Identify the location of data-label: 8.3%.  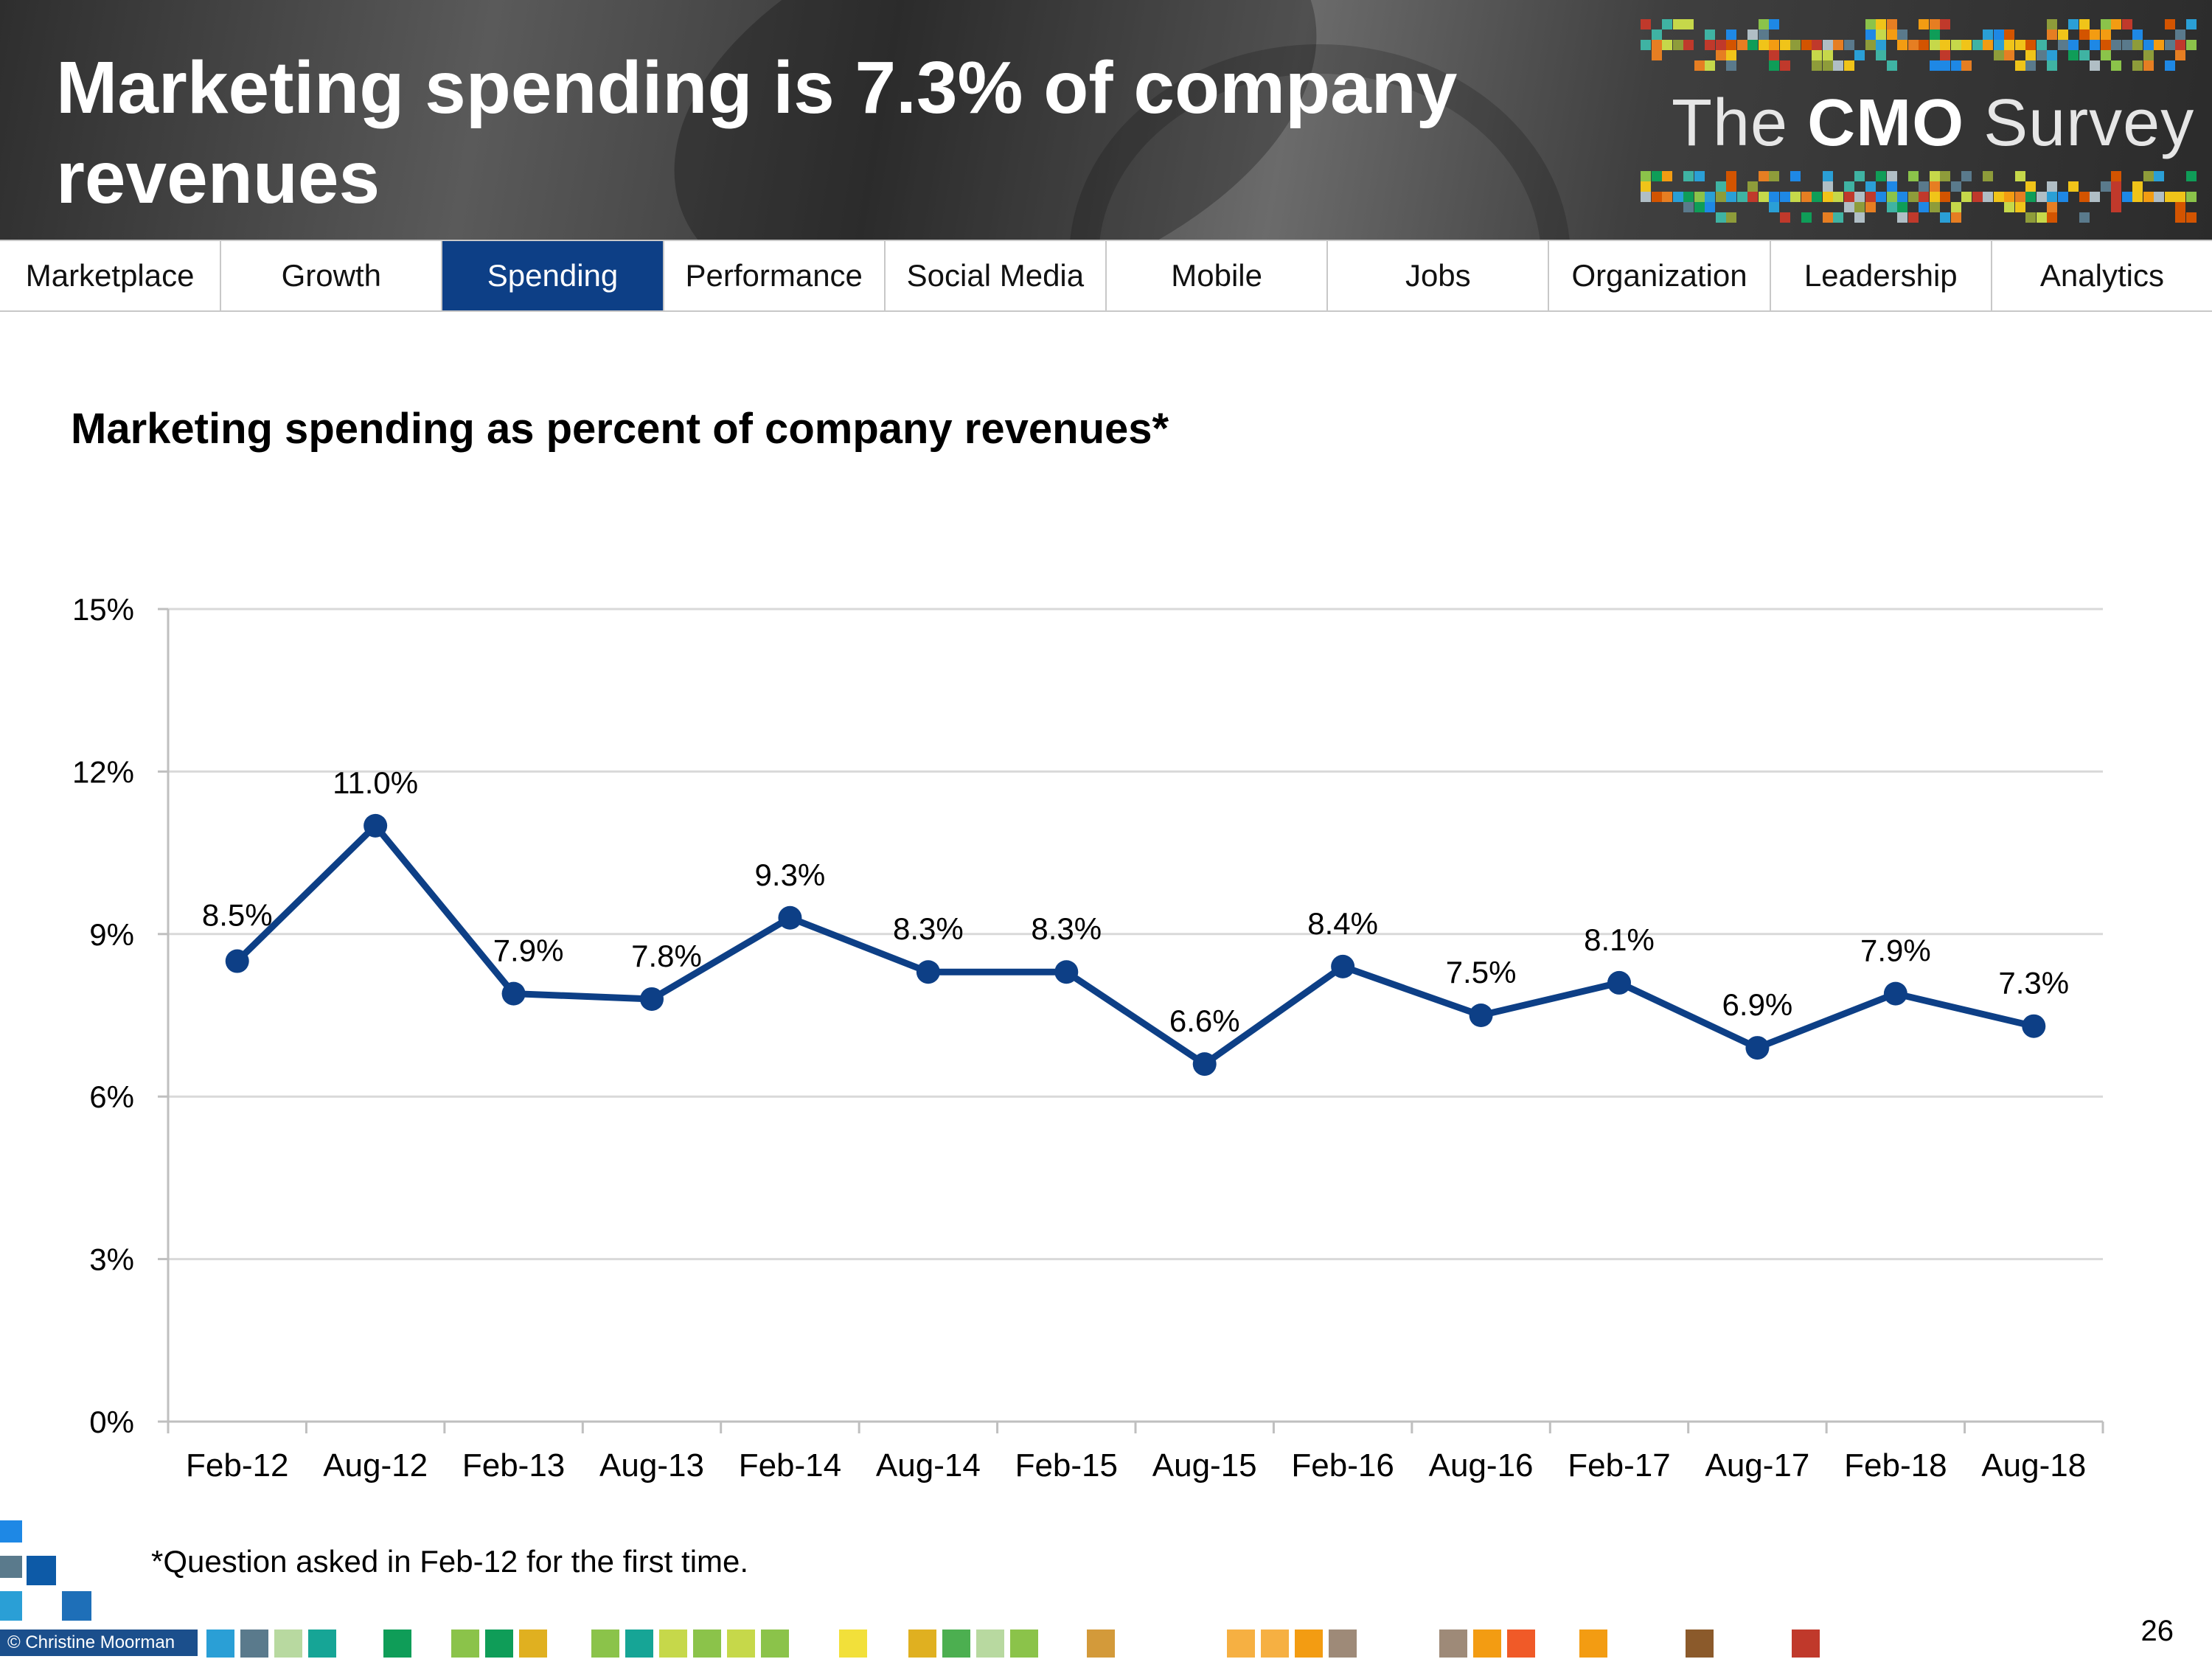
(1066, 928).